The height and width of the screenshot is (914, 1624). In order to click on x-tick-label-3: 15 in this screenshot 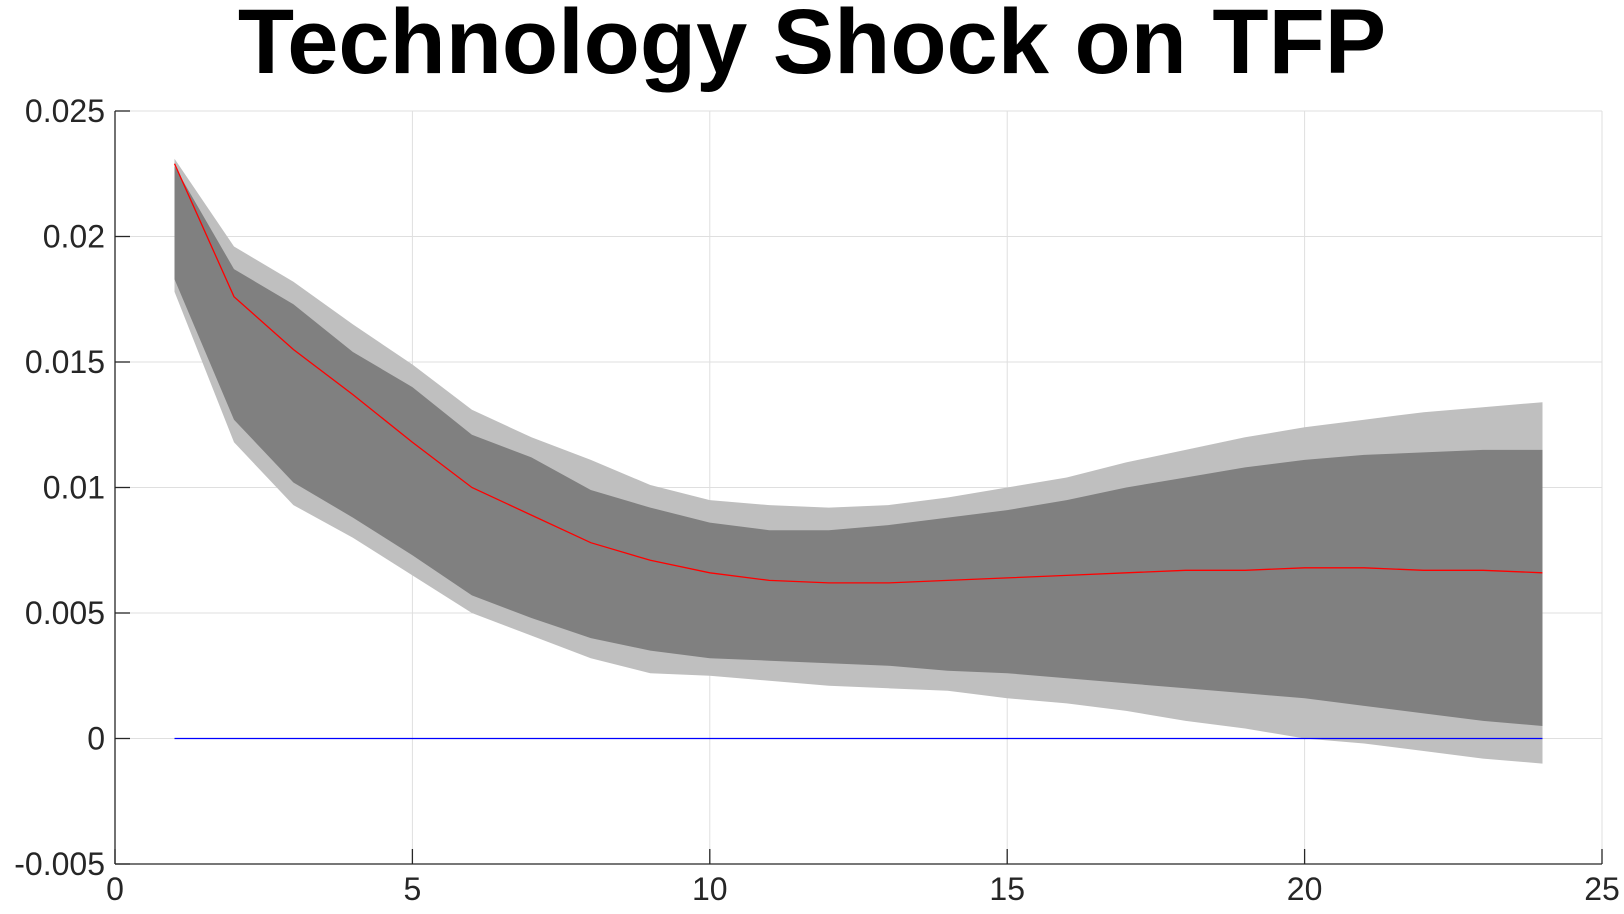, I will do `click(1007, 889)`.